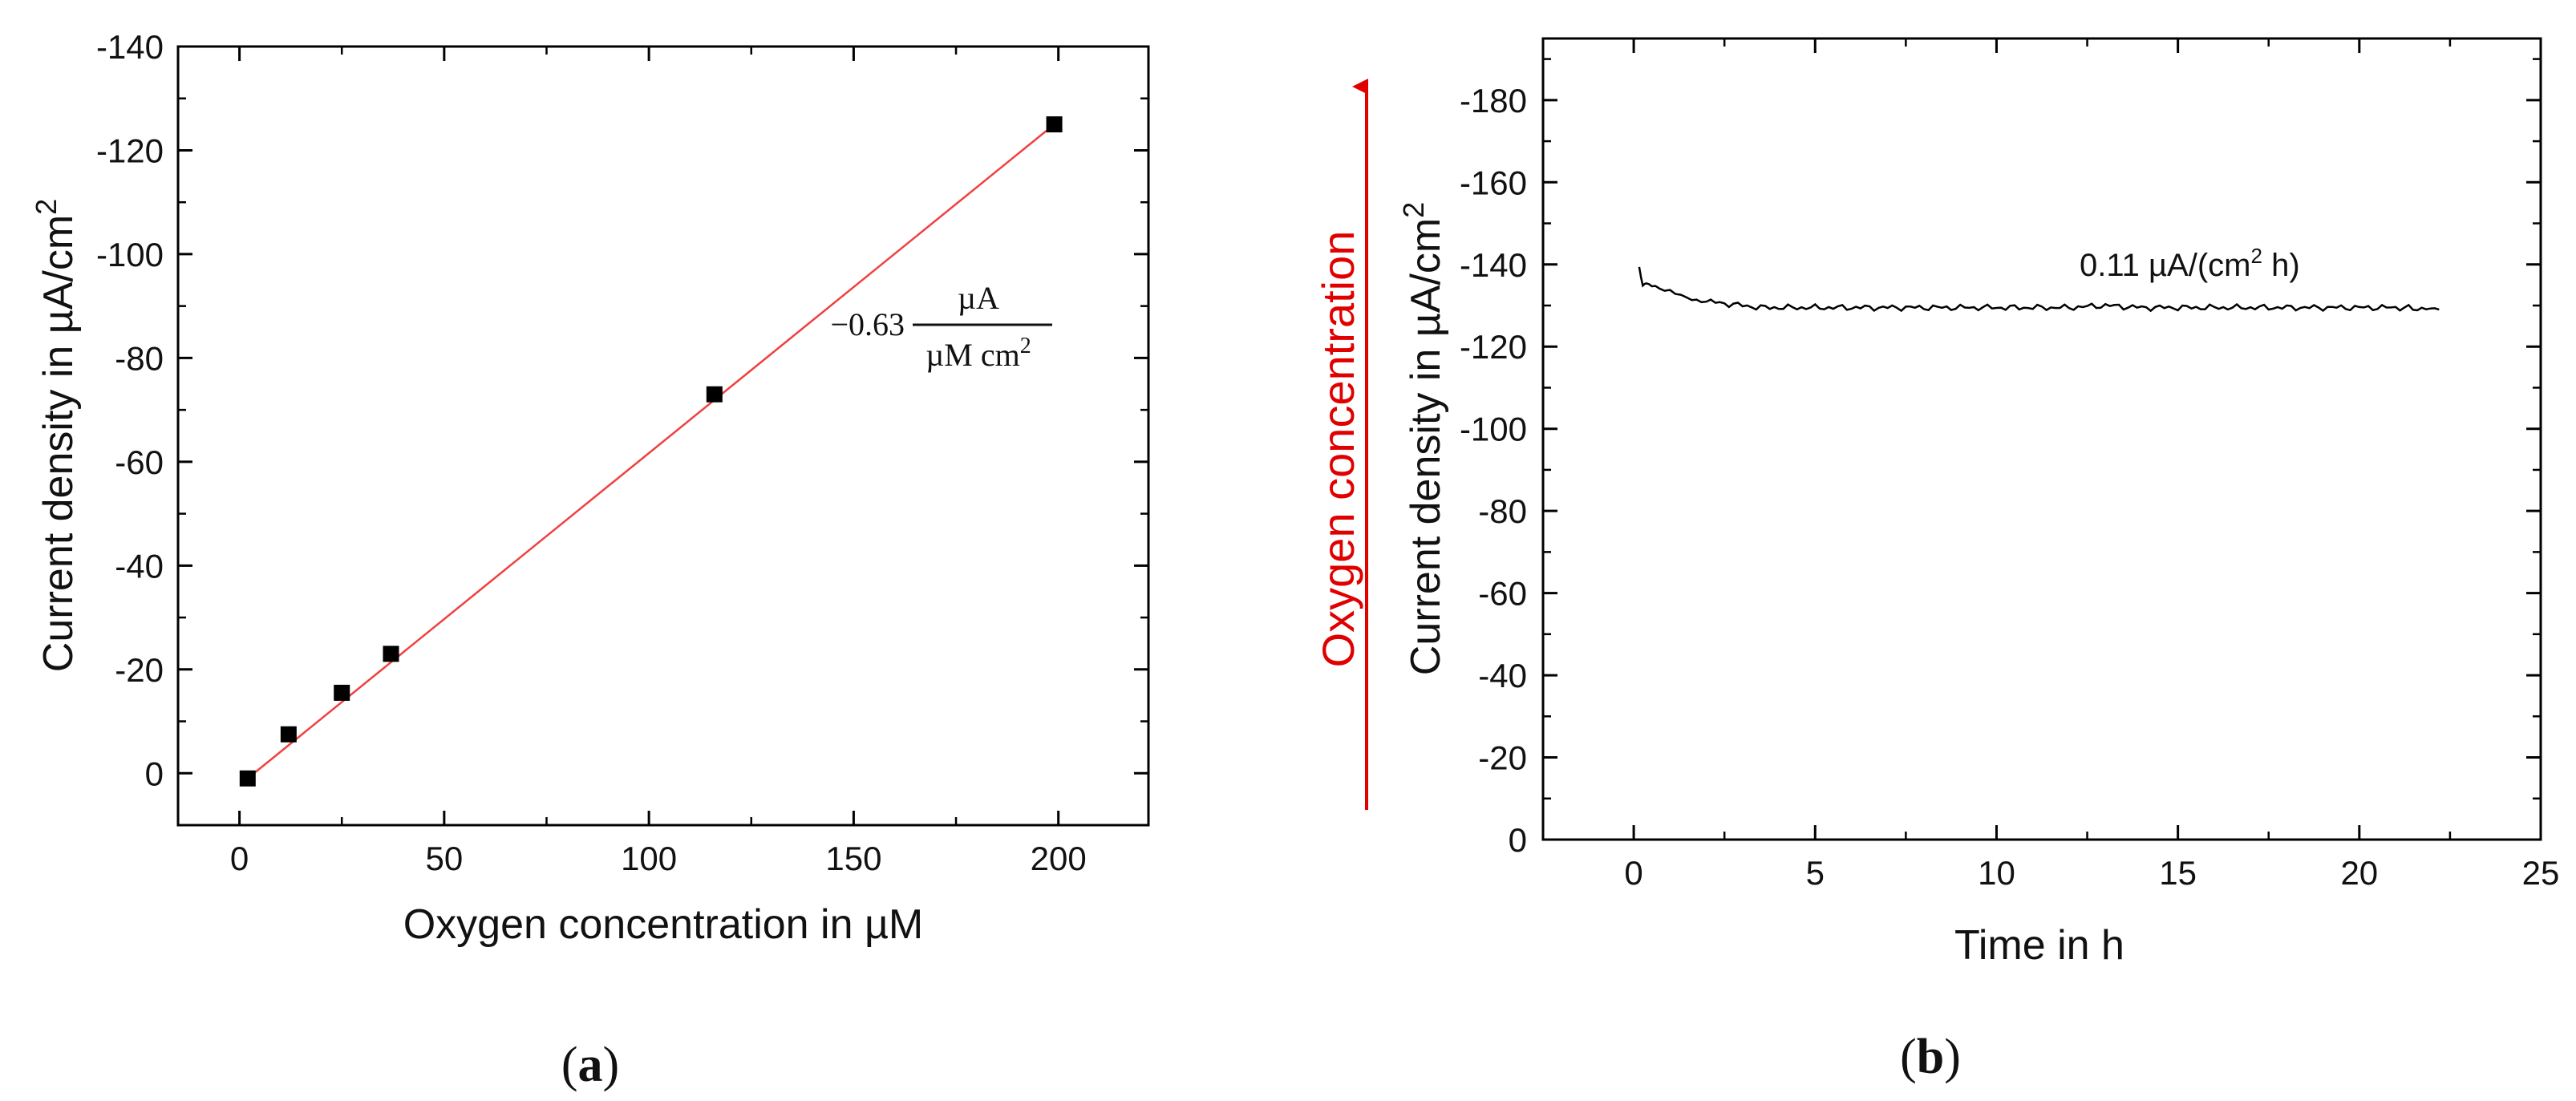 The image size is (2576, 1101). What do you see at coordinates (1423, 438) in the screenshot?
I see `y-axis-title-b: Current density in µA/cm2` at bounding box center [1423, 438].